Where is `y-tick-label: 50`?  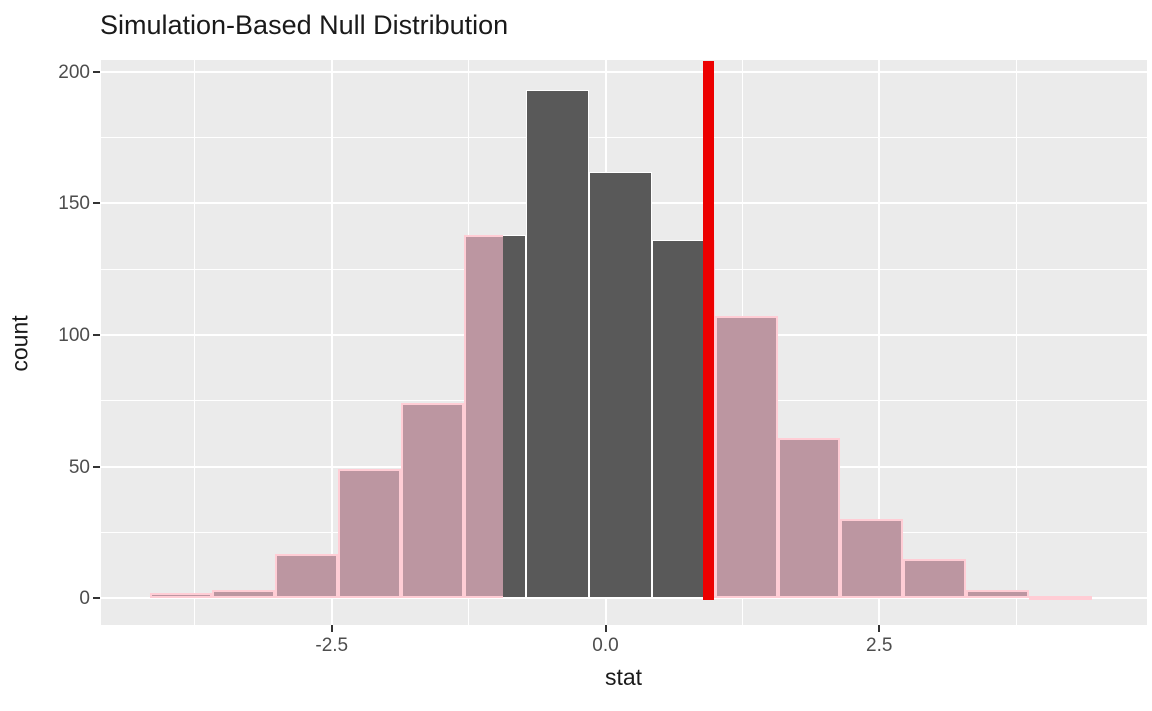
y-tick-label: 50 is located at coordinates (79, 467).